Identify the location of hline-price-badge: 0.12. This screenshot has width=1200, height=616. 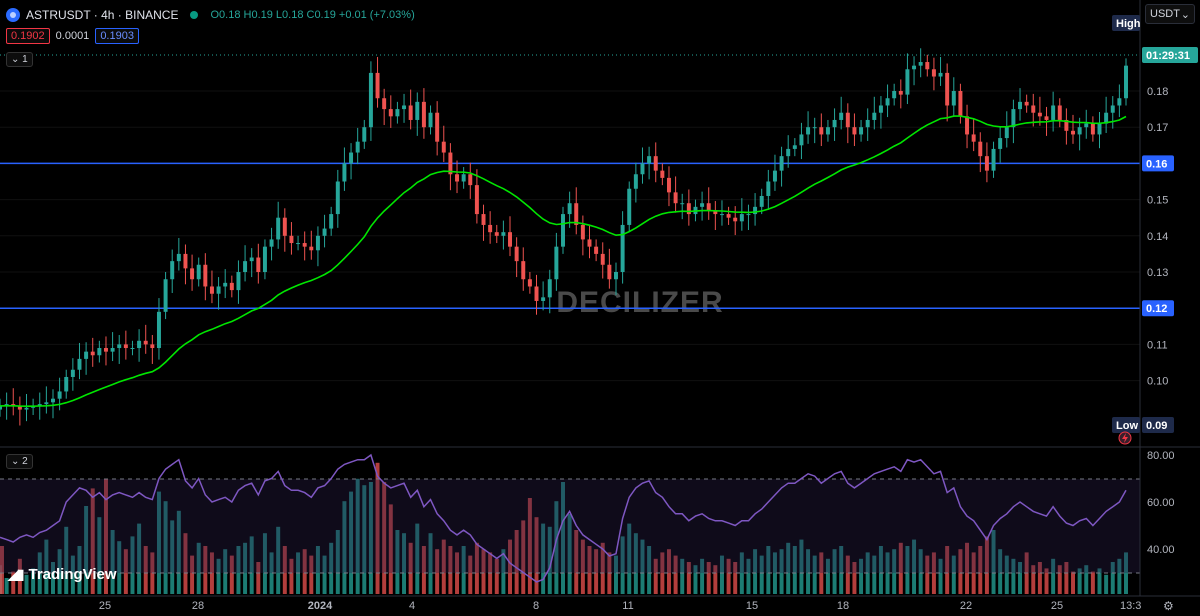
(1158, 308).